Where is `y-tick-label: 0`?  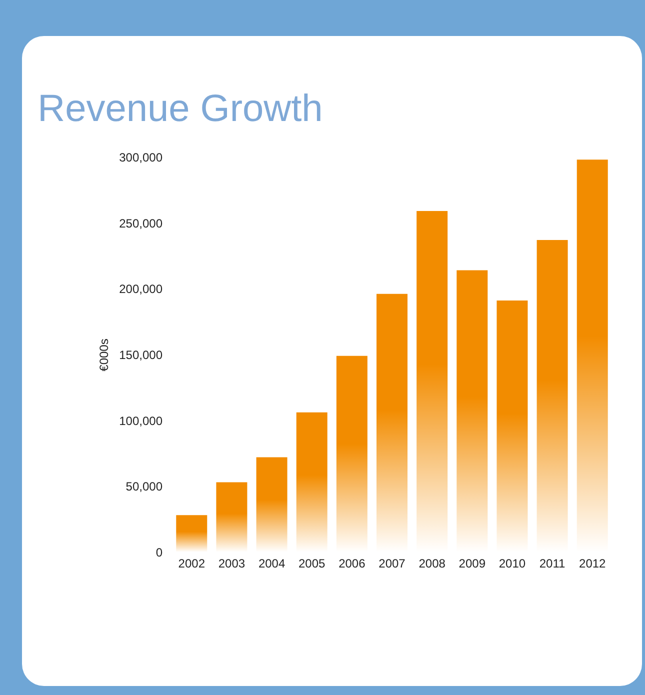 y-tick-label: 0 is located at coordinates (159, 553).